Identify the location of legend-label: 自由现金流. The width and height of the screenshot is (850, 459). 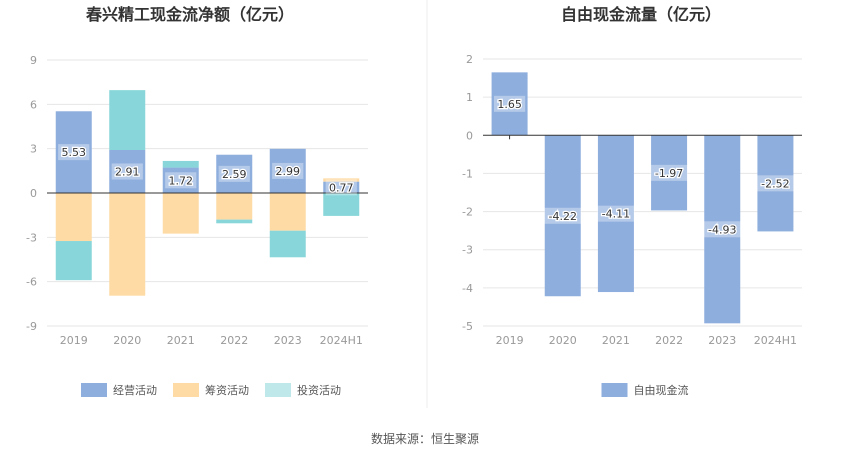
(661, 390).